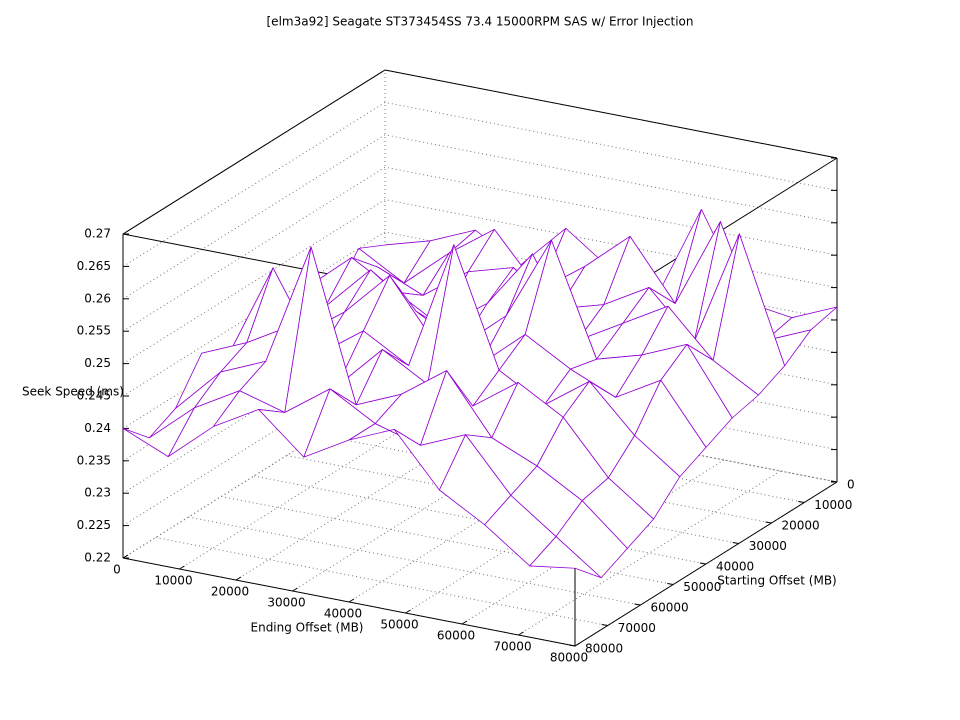  I want to click on x-tick-label: 10000, so click(173, 581).